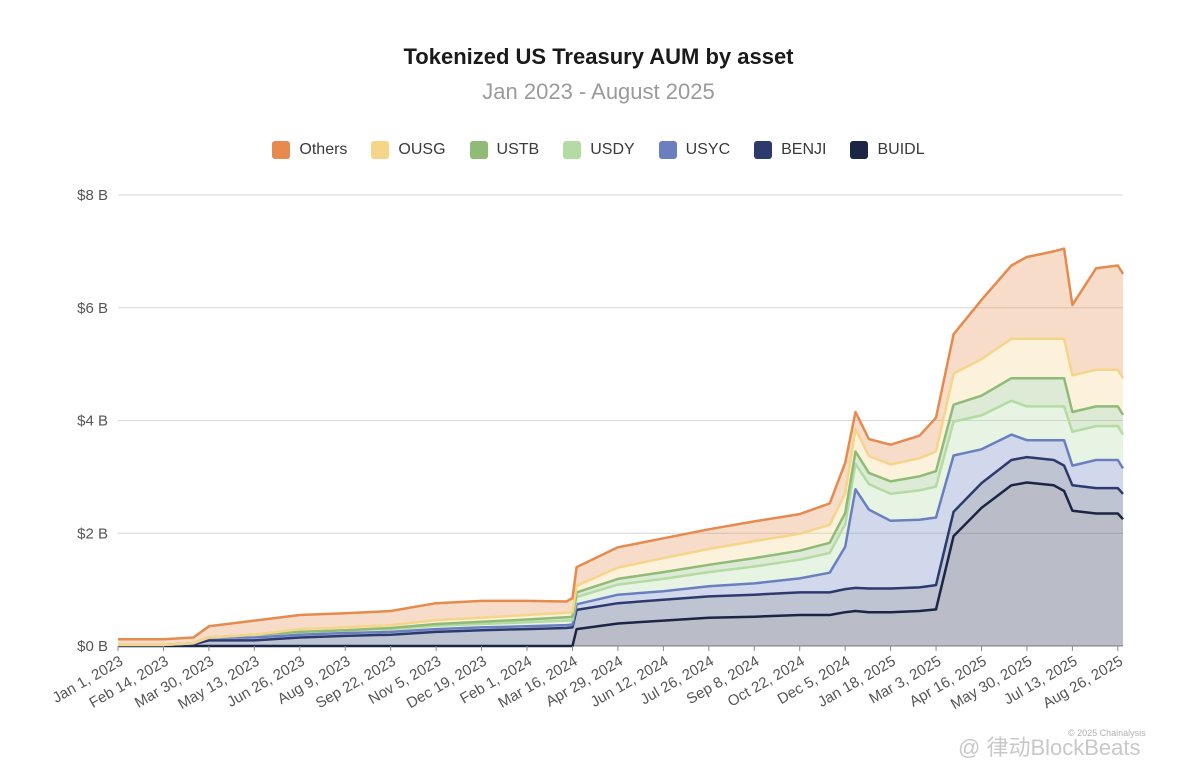 The image size is (1199, 769). Describe the element at coordinates (92, 195) in the screenshot. I see `y-tick-label: $8 B` at that location.